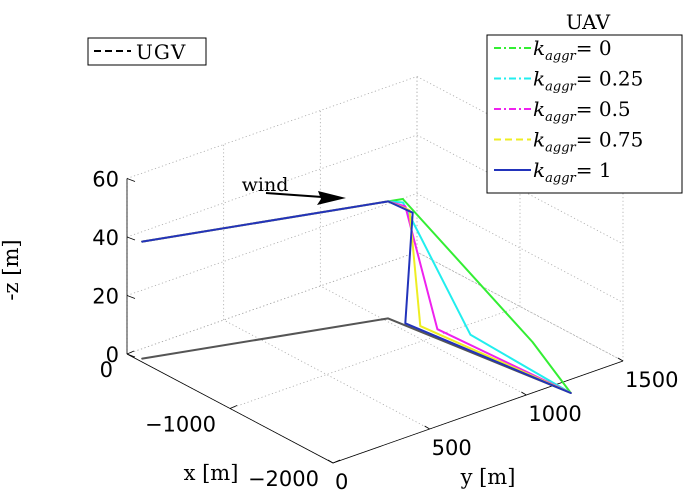 This screenshot has height=498, width=686. What do you see at coordinates (554, 414) in the screenshot?
I see `tick-label-y: 1000` at bounding box center [554, 414].